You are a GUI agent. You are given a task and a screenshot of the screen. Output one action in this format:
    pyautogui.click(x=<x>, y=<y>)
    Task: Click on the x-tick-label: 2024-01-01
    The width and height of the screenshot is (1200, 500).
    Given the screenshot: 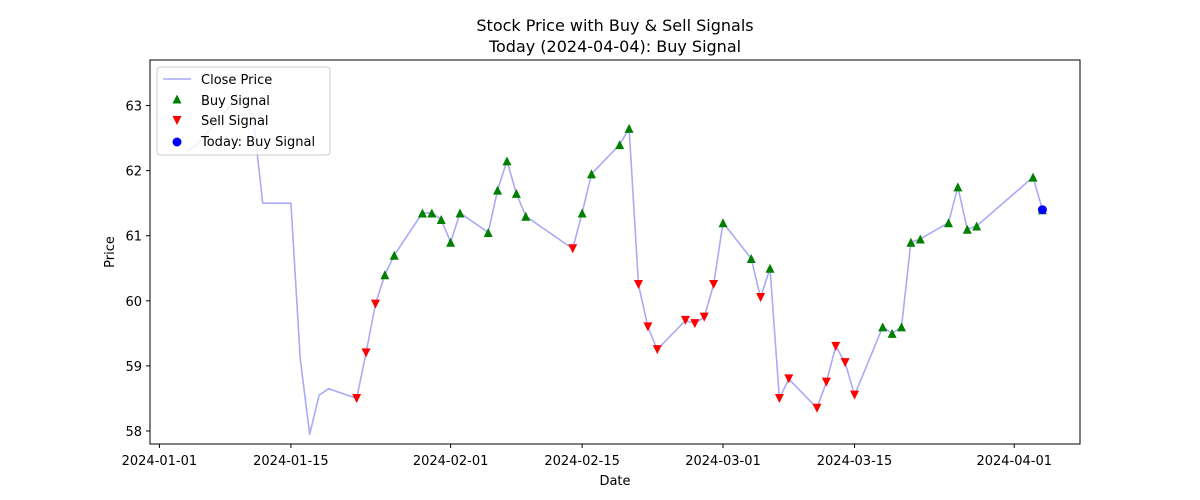 What is the action you would take?
    pyautogui.click(x=160, y=461)
    